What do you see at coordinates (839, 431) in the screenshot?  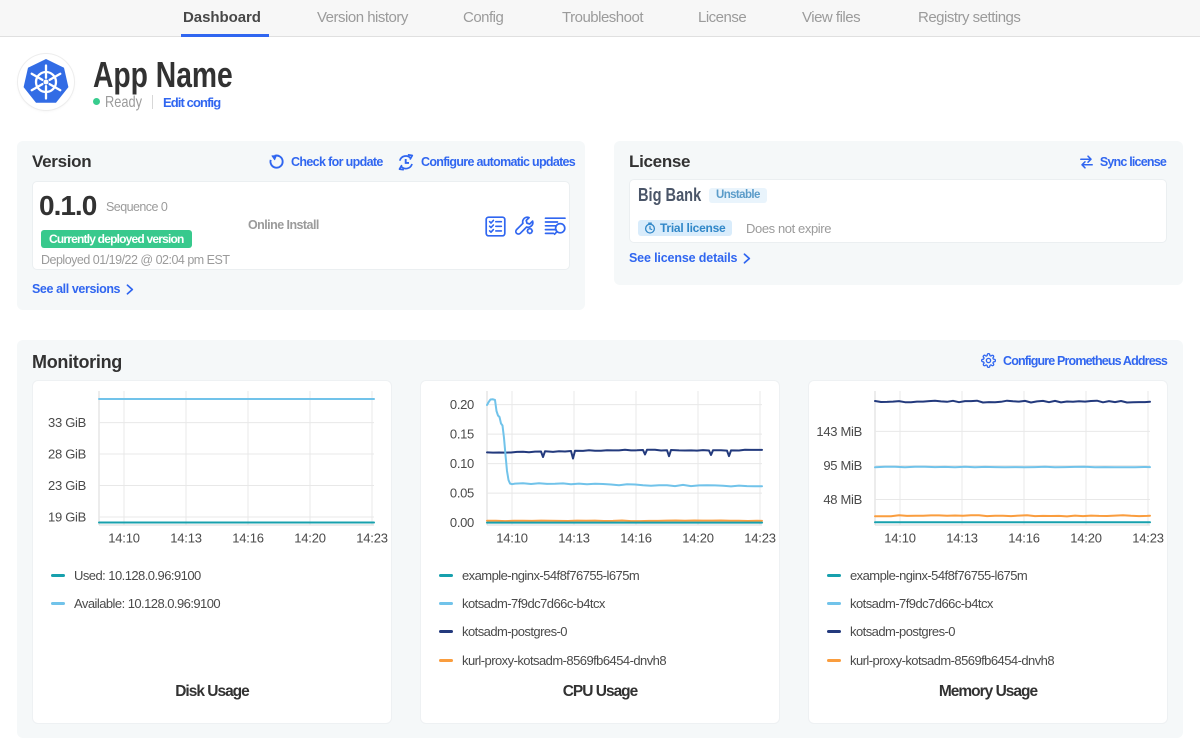 I see `svg-text: 143 MiB` at bounding box center [839, 431].